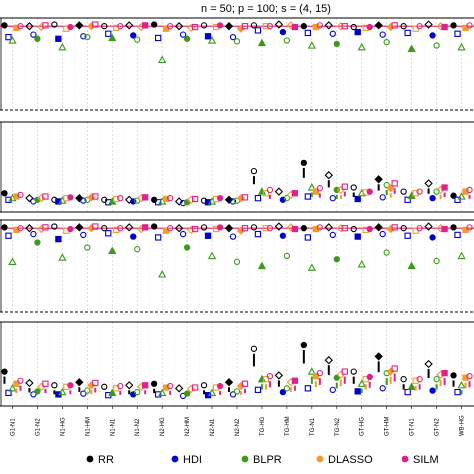  Describe the element at coordinates (245, 459) in the screenshot. I see `legend-swatch-blpr` at that location.